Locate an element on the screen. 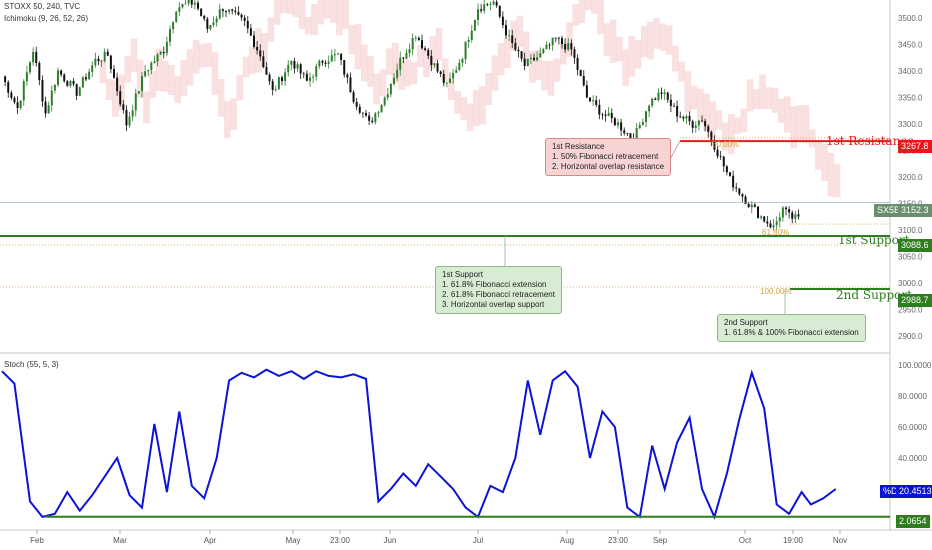 This screenshot has width=932, height=550. fib-50-label: 50.00% is located at coordinates (726, 144).